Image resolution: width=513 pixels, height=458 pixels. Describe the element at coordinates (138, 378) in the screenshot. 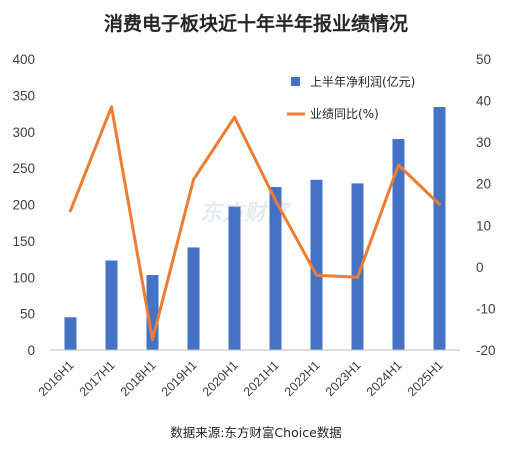

I see `x-tick-label: 2018H1` at that location.